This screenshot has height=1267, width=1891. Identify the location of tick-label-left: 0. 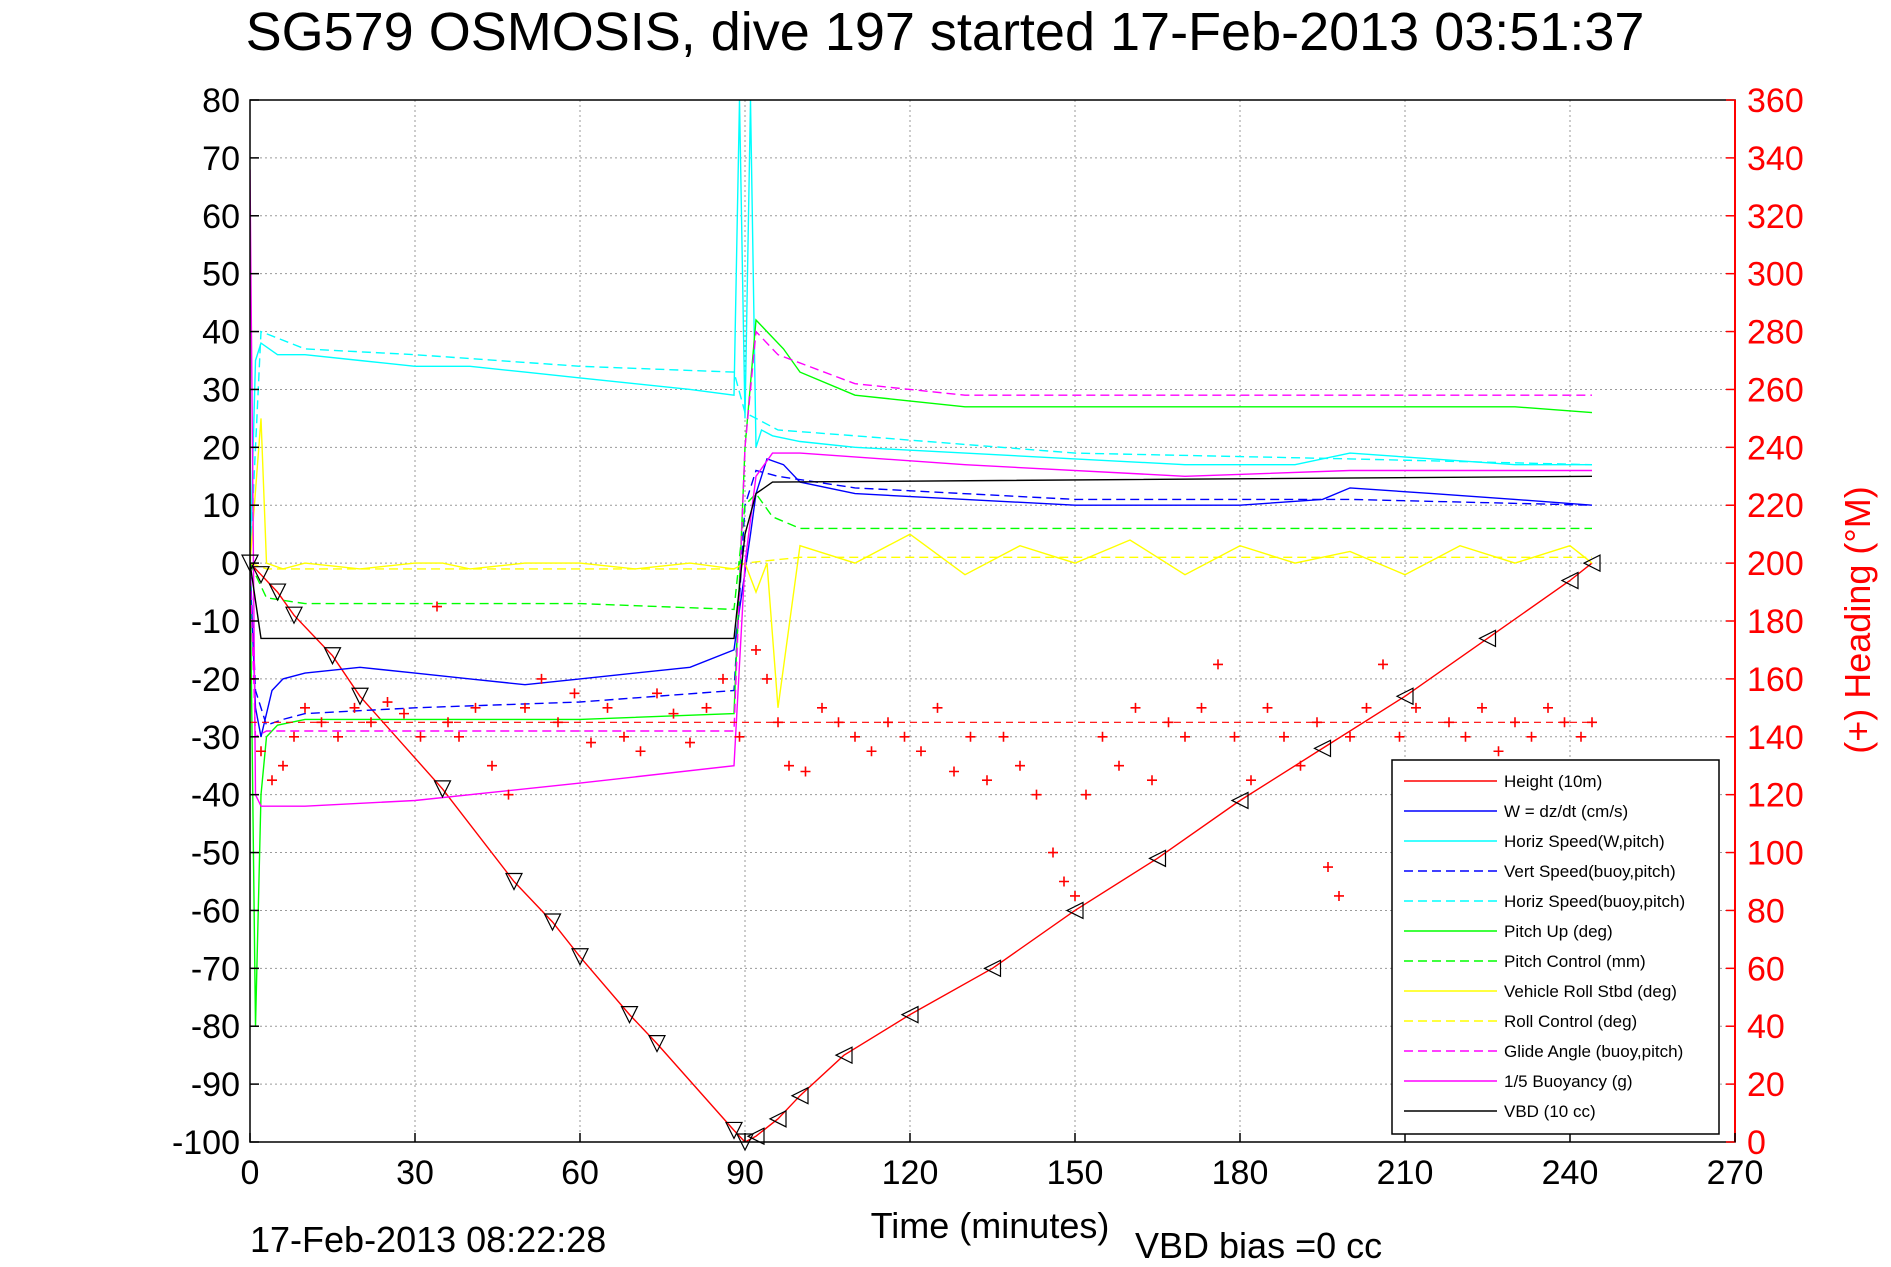
(230, 564).